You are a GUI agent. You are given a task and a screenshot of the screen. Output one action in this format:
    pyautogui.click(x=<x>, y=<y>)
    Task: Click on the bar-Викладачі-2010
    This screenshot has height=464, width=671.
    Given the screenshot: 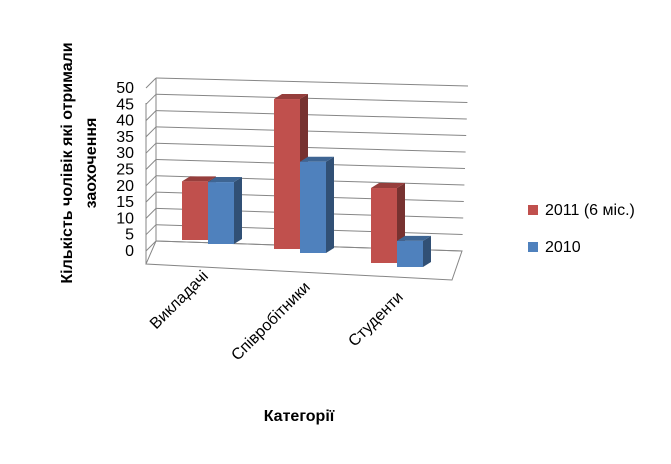 What is the action you would take?
    pyautogui.click(x=225, y=210)
    